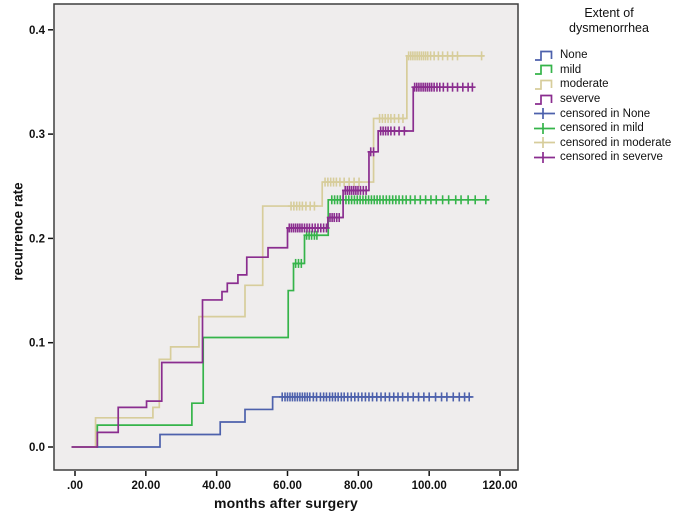 This screenshot has height=526, width=685. Describe the element at coordinates (580, 99) in the screenshot. I see `legend-entry-label: severve` at that location.